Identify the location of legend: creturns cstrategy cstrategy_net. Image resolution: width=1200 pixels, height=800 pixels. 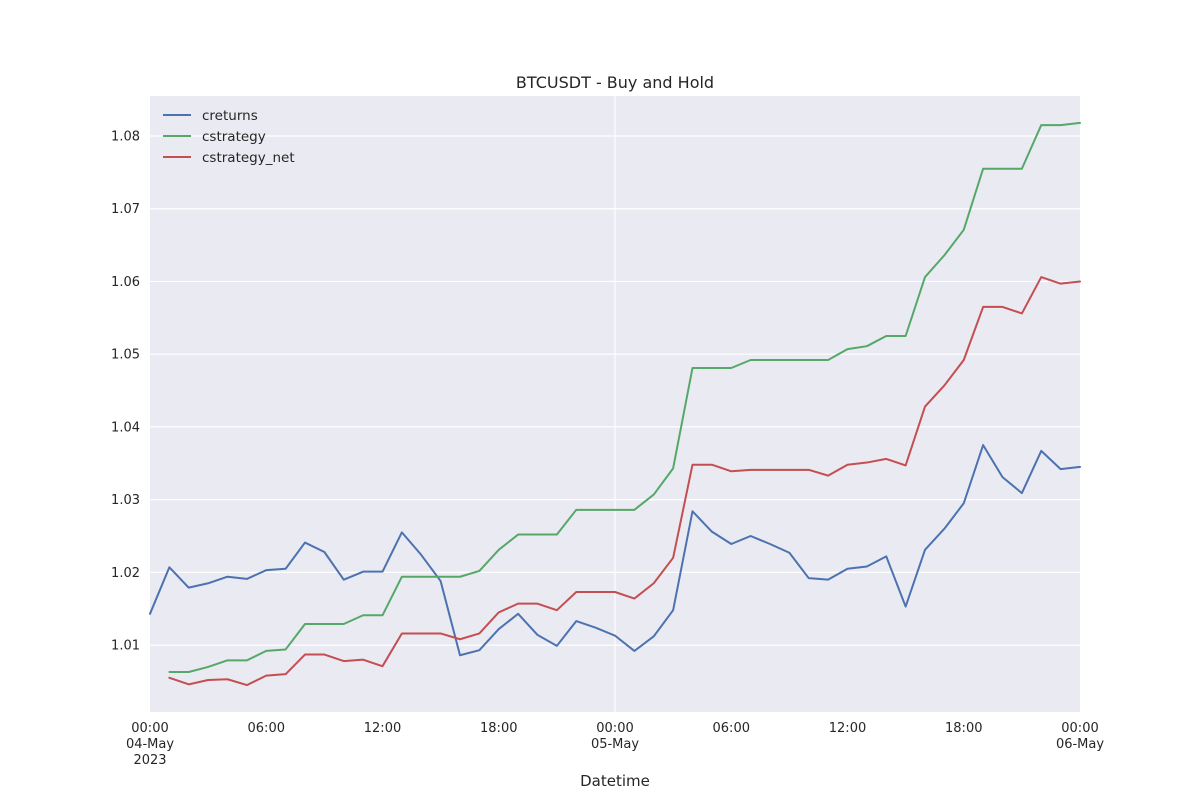
(229, 137).